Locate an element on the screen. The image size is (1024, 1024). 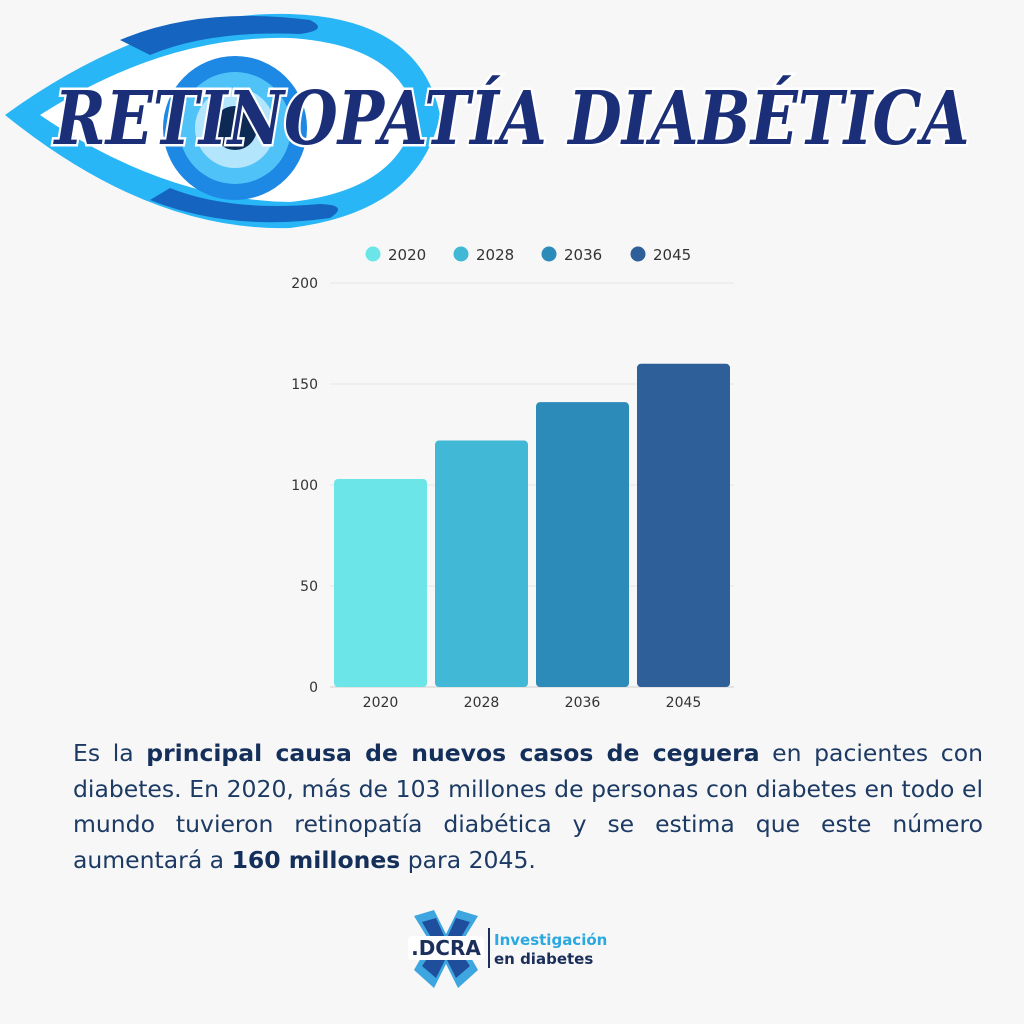
footer-logo: .DCRA Investigación en diabetes is located at coordinates (507, 949).